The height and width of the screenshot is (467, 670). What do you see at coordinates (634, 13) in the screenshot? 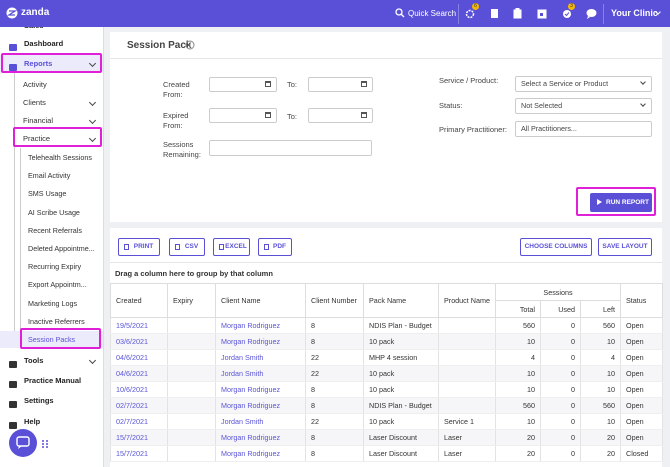
I see `clinic-menu: Your Clinic` at bounding box center [634, 13].